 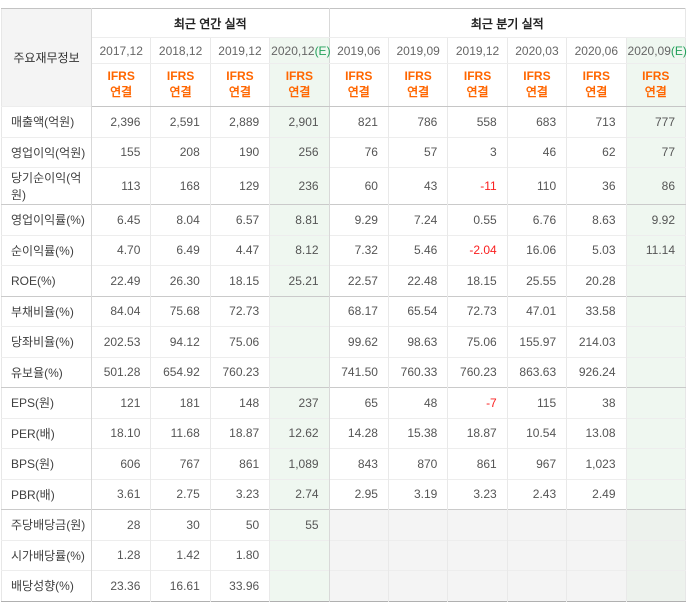 I want to click on value-cell: 4.70, so click(x=120, y=250).